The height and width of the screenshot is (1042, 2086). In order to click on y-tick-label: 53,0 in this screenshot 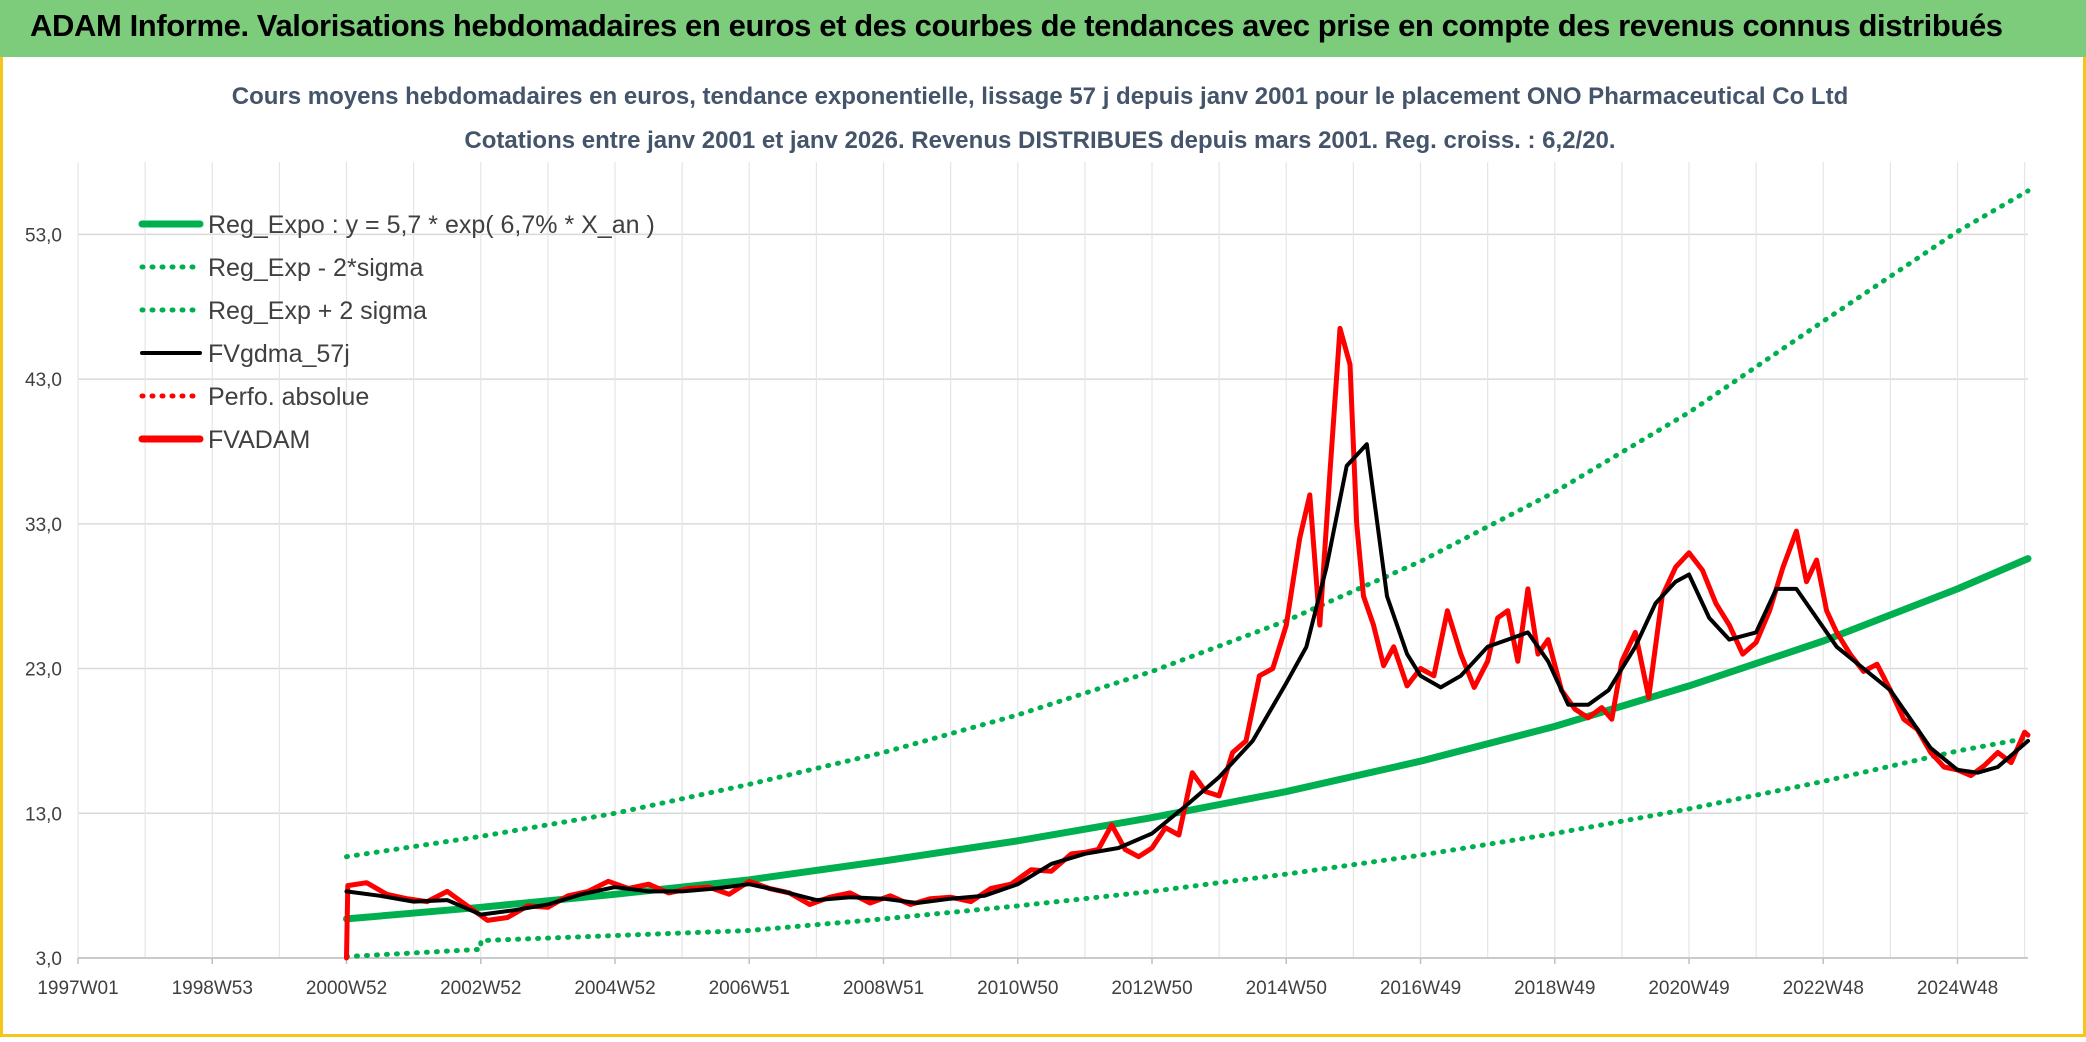, I will do `click(43, 235)`.